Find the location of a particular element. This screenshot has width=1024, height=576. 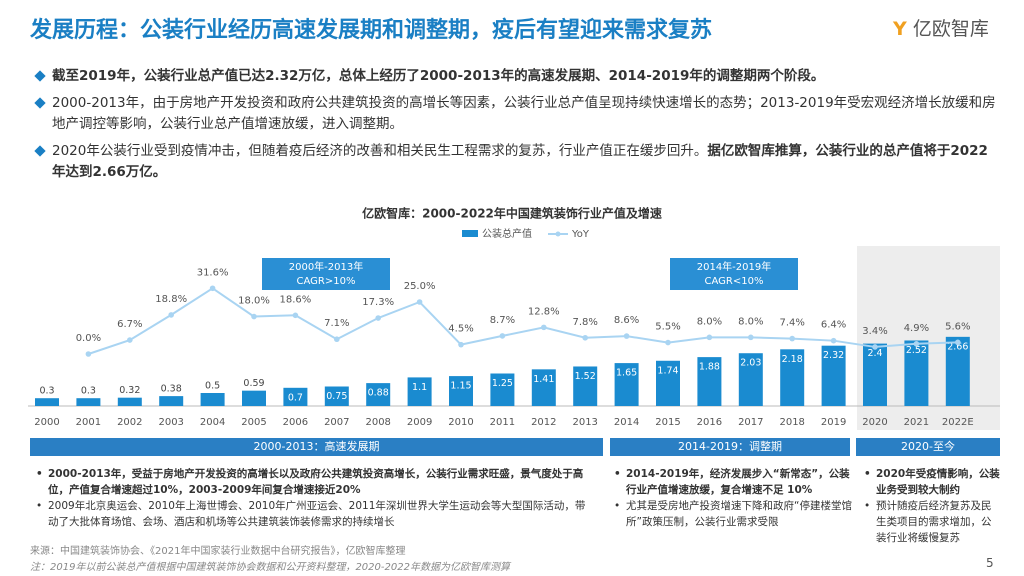

bar-value-label: 0.75 is located at coordinates (336, 396).